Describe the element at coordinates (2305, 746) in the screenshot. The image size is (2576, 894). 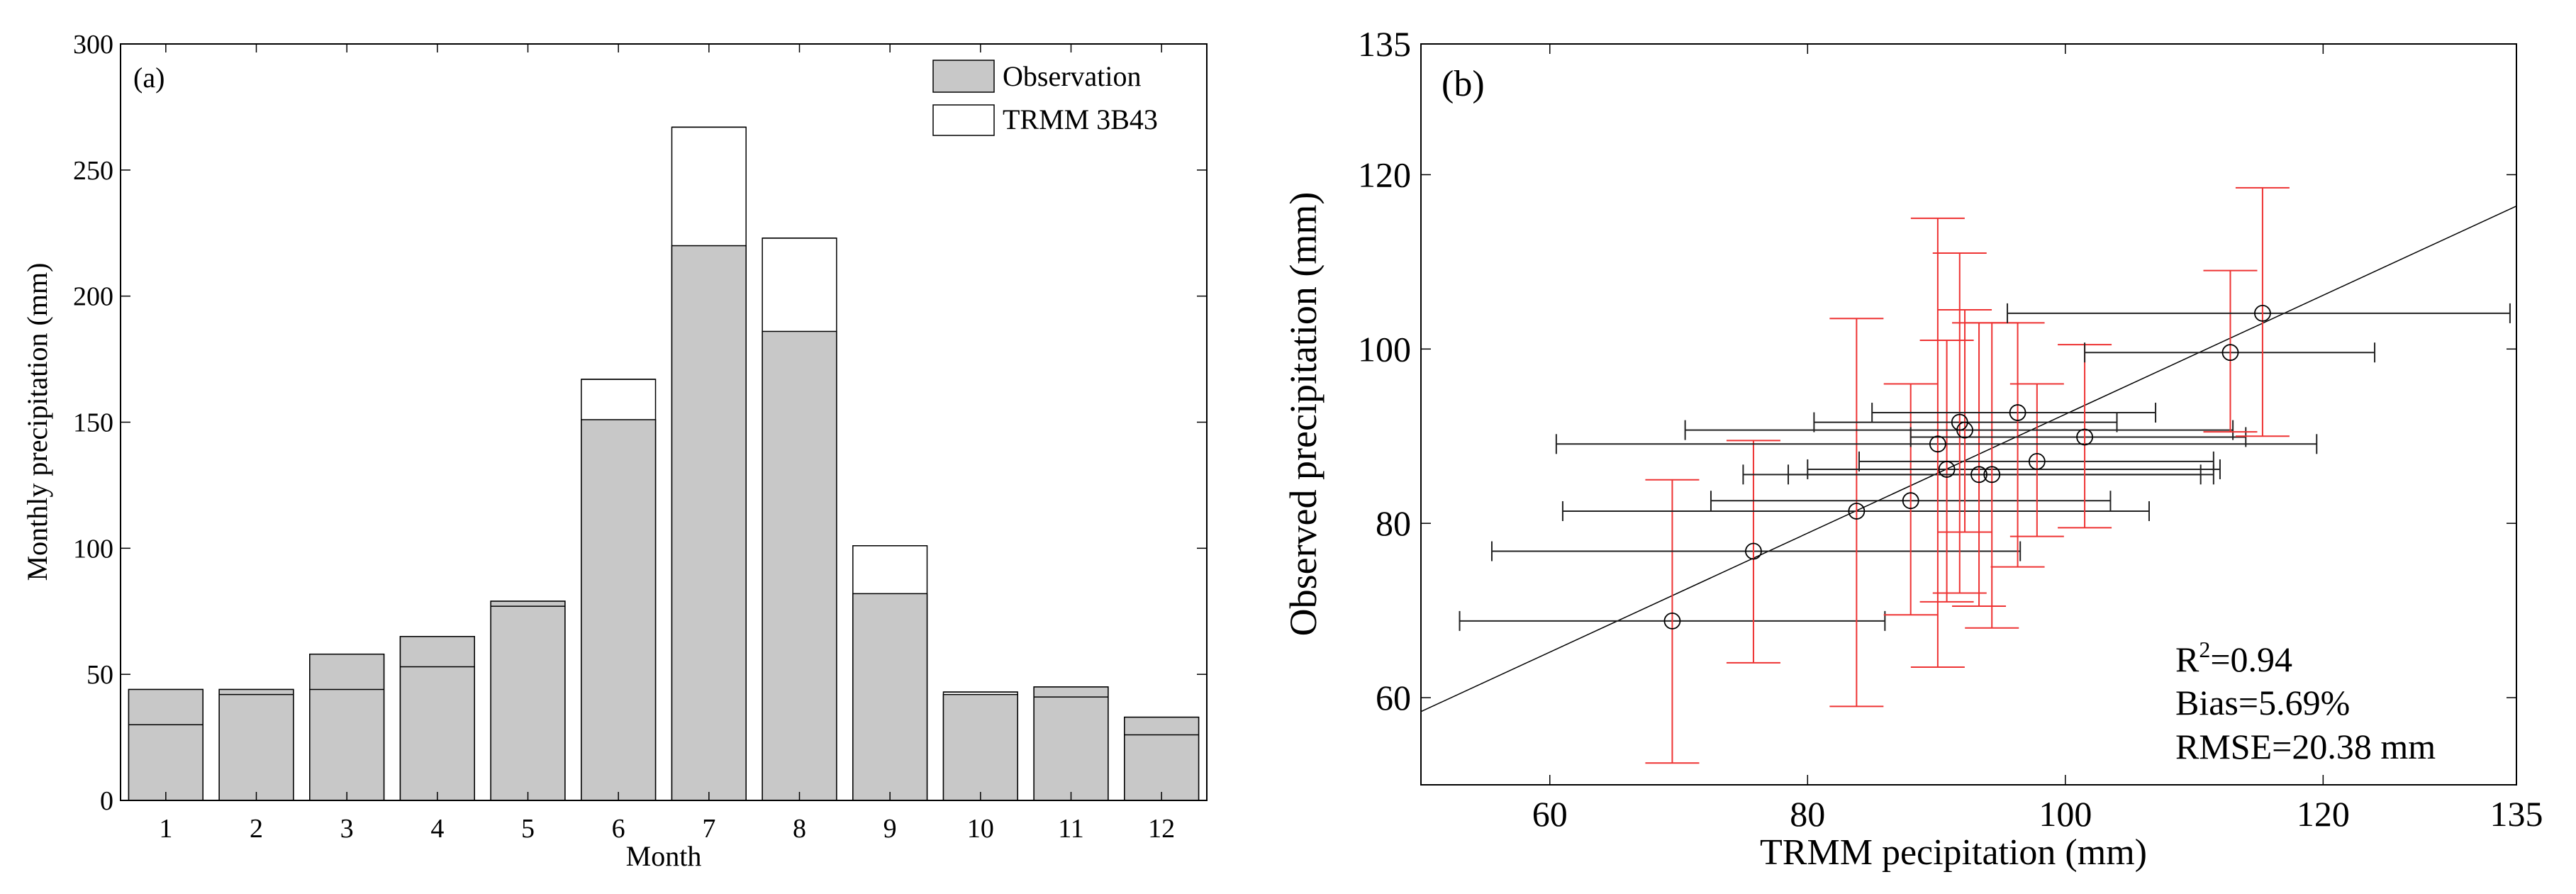
I see `stat-rmse: RMSE=20.38 mm` at that location.